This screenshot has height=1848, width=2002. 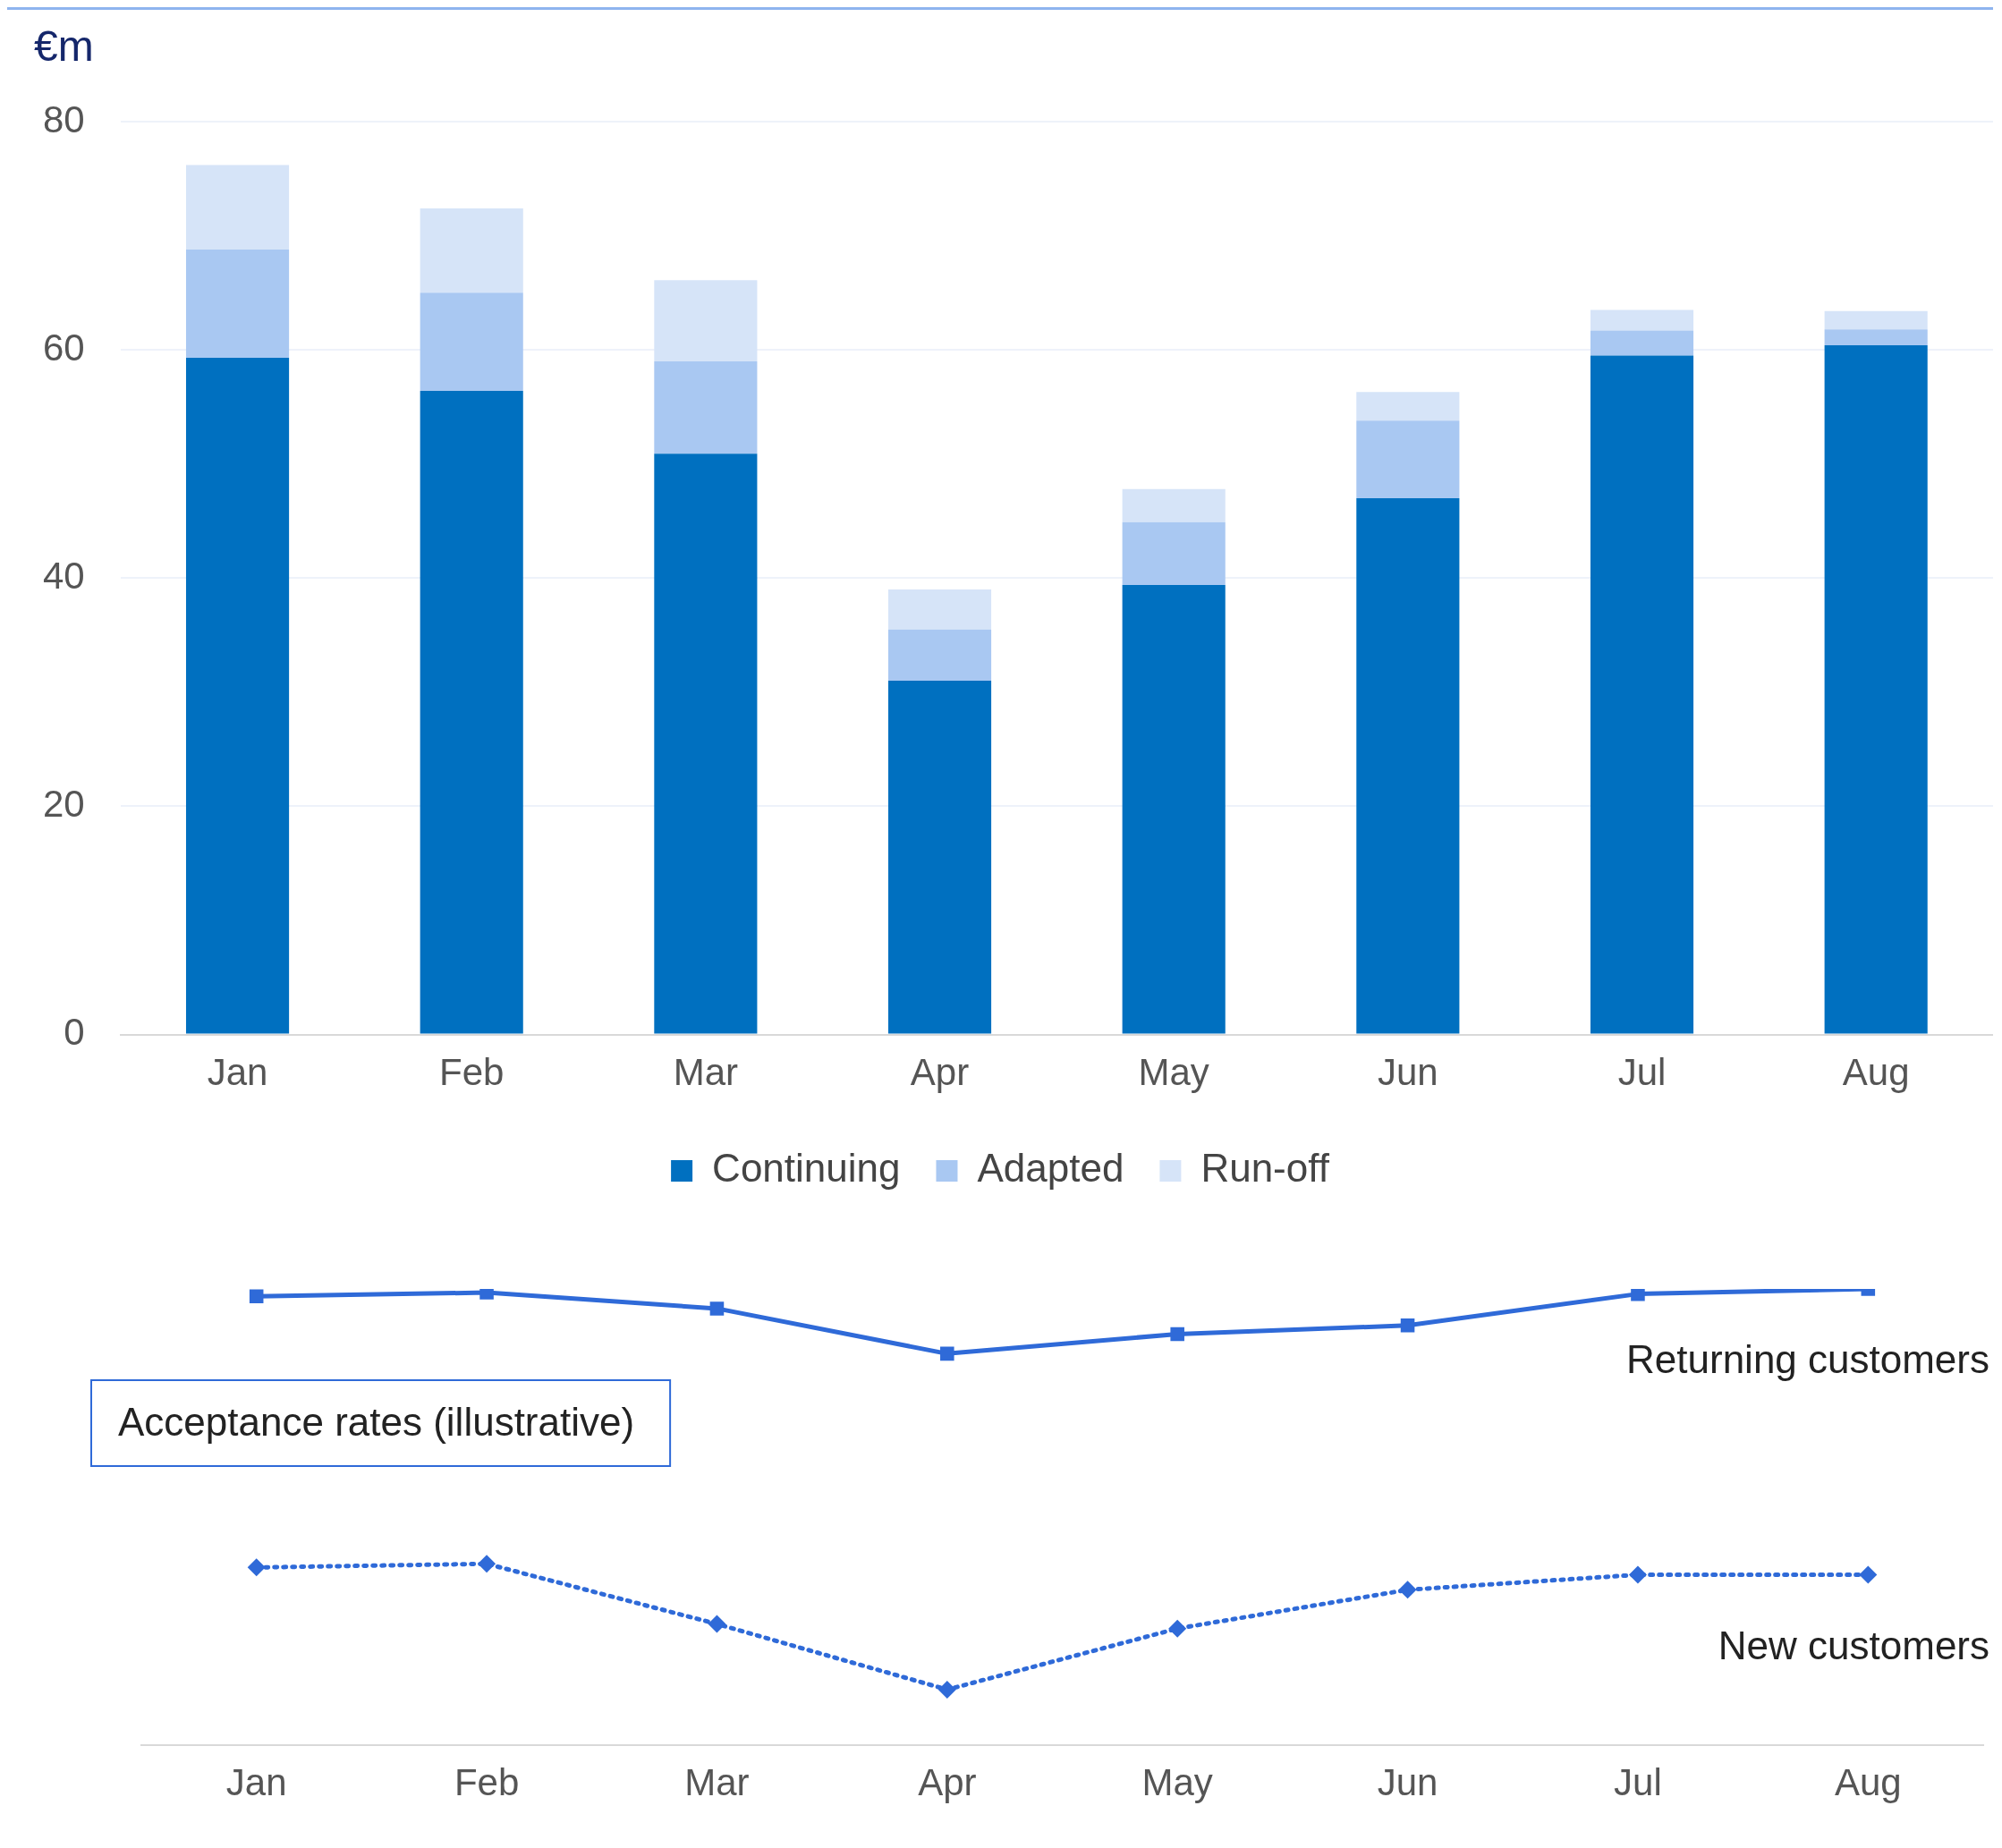 What do you see at coordinates (1807, 1360) in the screenshot?
I see `series-label: Returning customers` at bounding box center [1807, 1360].